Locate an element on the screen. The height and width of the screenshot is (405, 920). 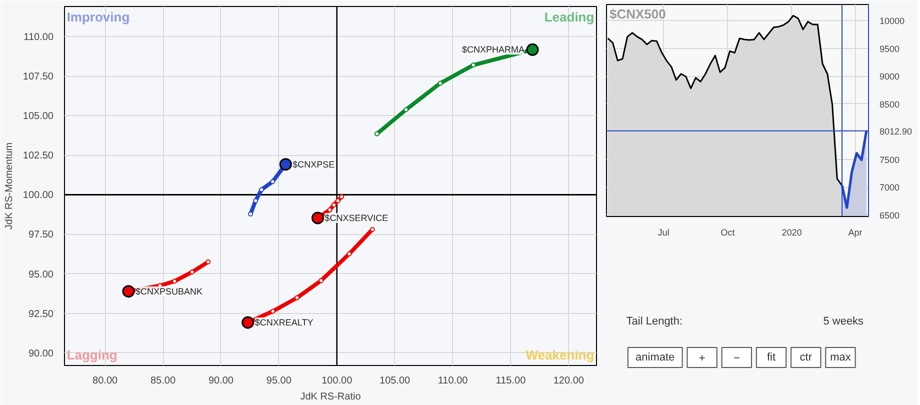
x-tick-label: 2020 is located at coordinates (792, 233).